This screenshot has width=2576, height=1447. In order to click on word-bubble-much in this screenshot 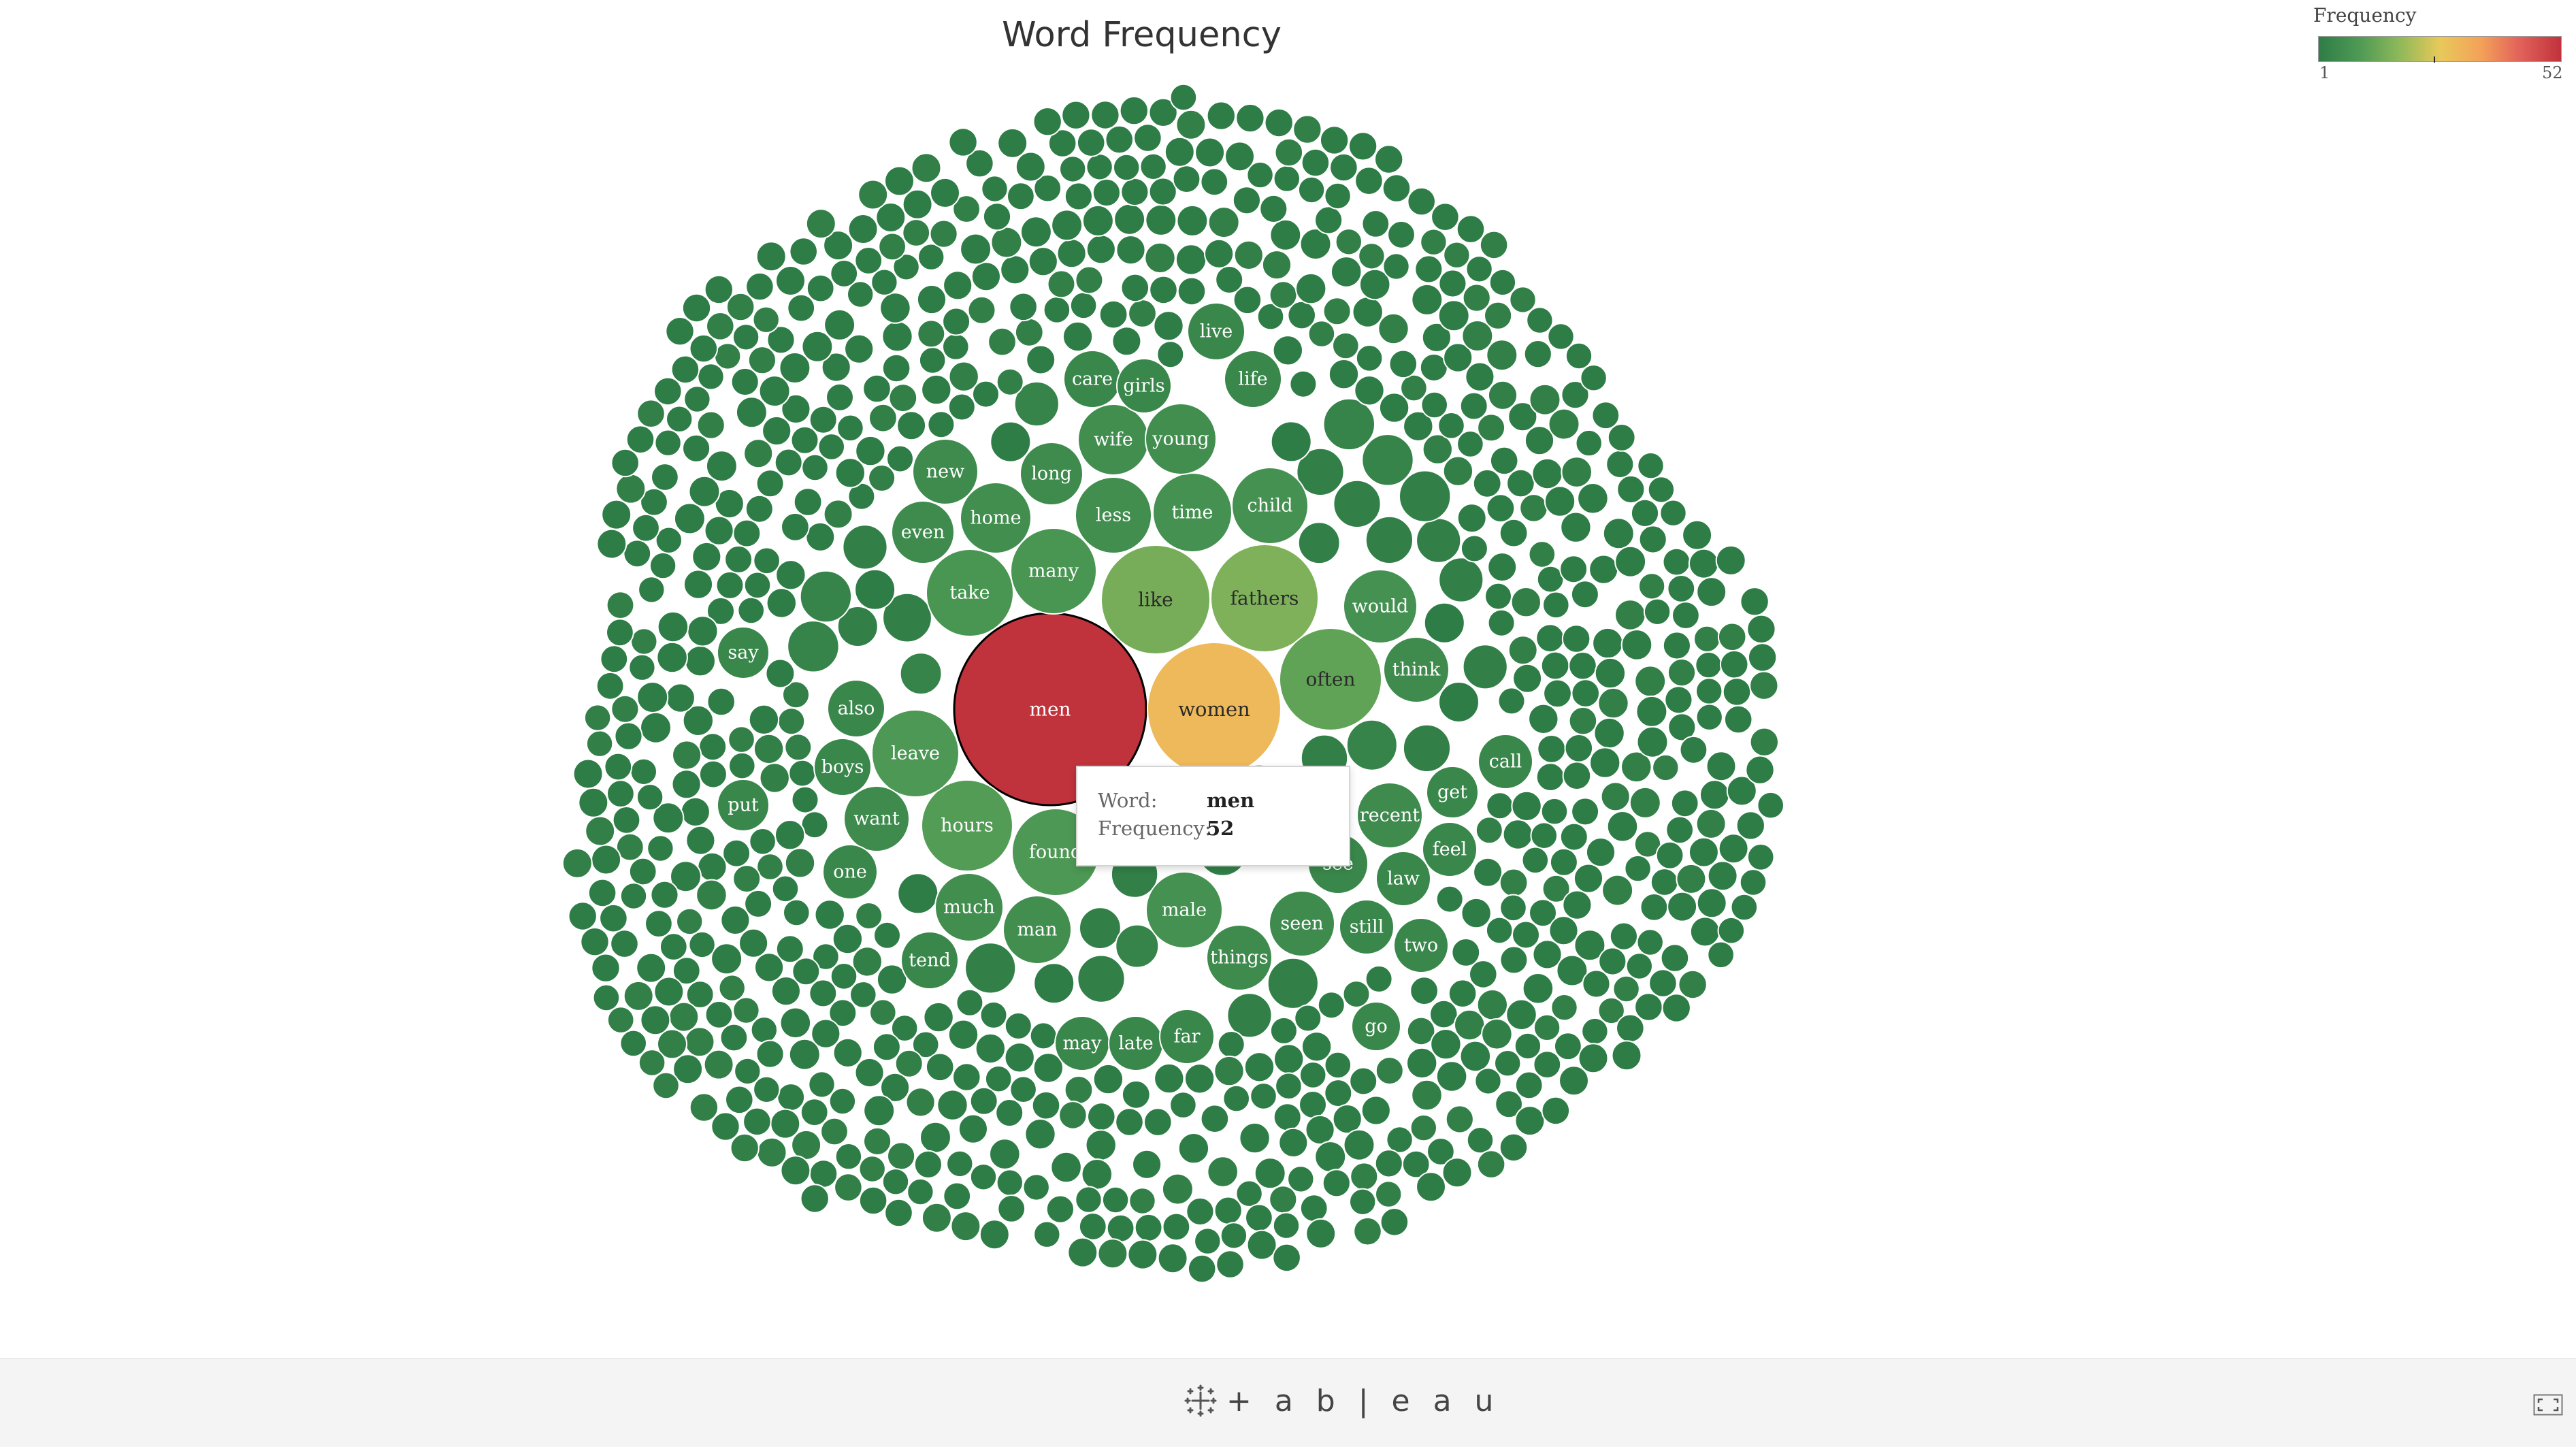, I will do `click(969, 907)`.